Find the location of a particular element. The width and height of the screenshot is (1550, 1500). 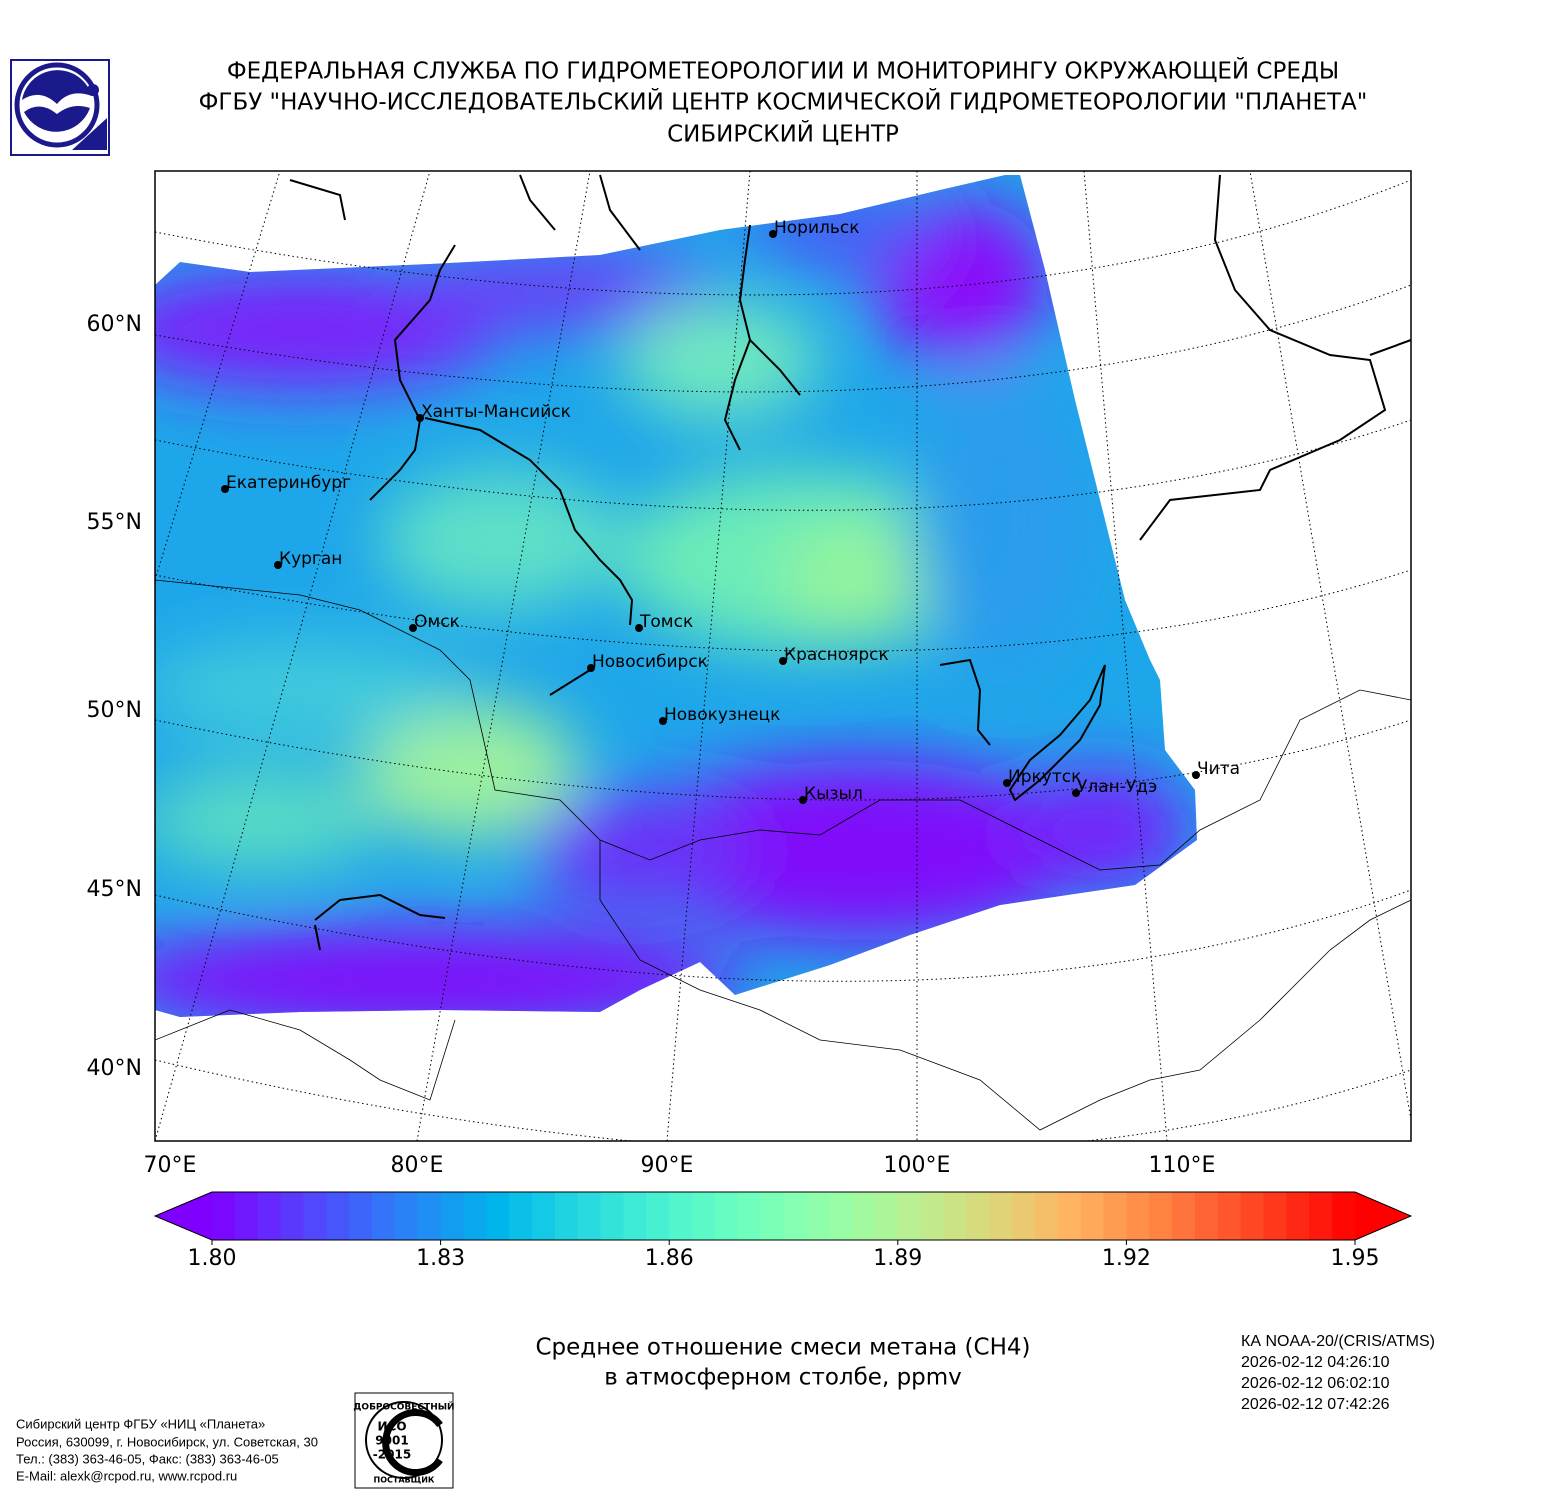

city-label: Томск is located at coordinates (666, 622).